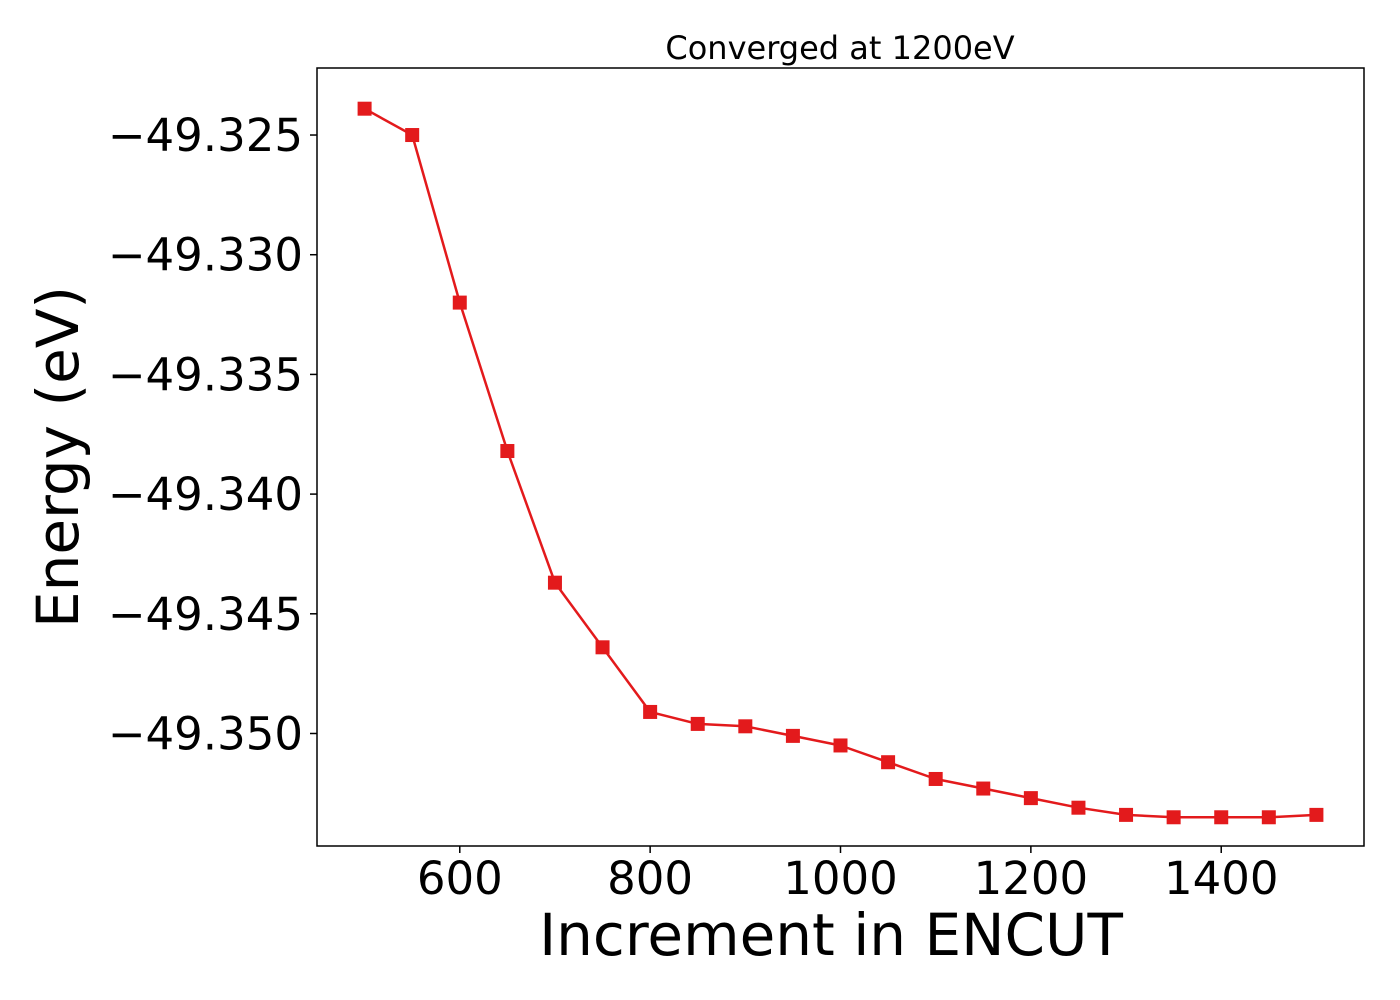 The image size is (1400, 1000). I want to click on x-tick-label: 1000, so click(840, 878).